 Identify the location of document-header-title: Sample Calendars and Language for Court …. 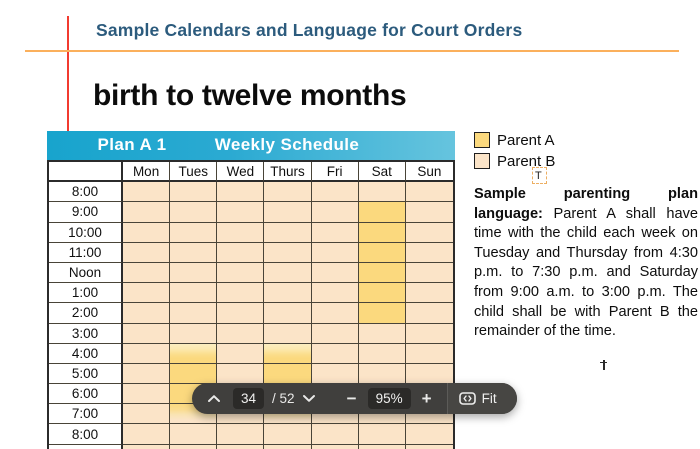
(309, 30).